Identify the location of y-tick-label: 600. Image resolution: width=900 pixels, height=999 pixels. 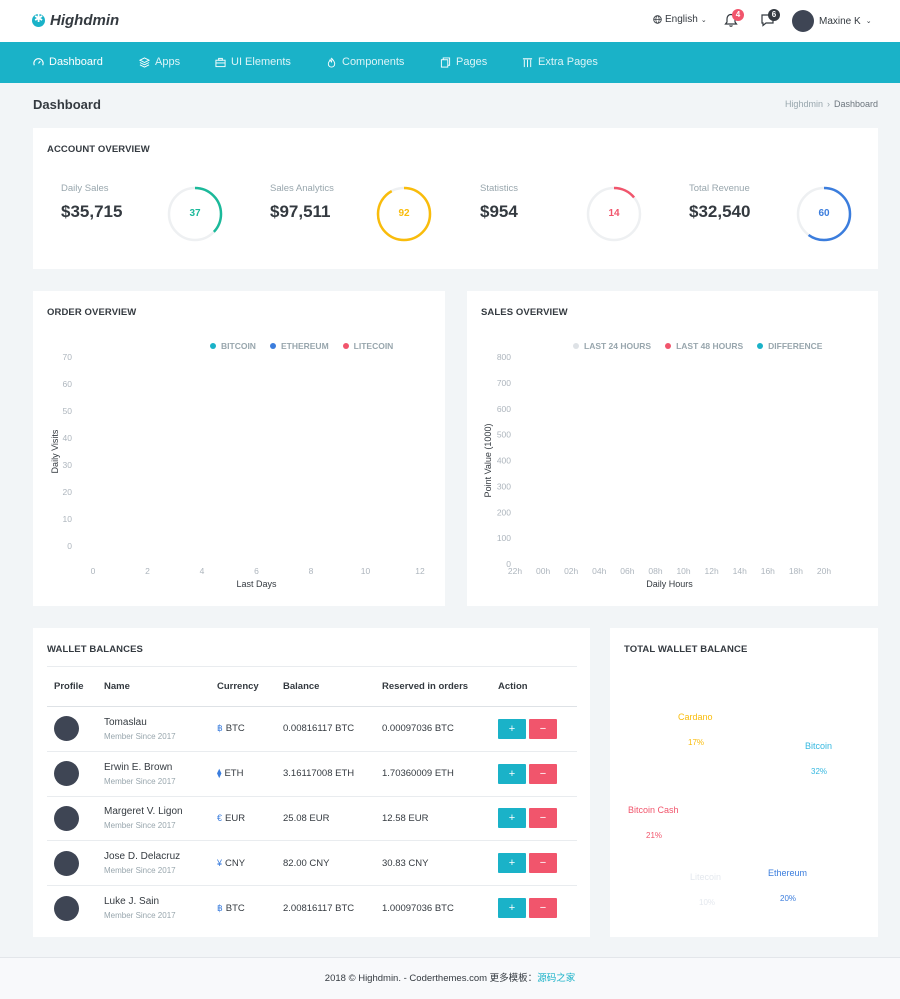
(504, 409).